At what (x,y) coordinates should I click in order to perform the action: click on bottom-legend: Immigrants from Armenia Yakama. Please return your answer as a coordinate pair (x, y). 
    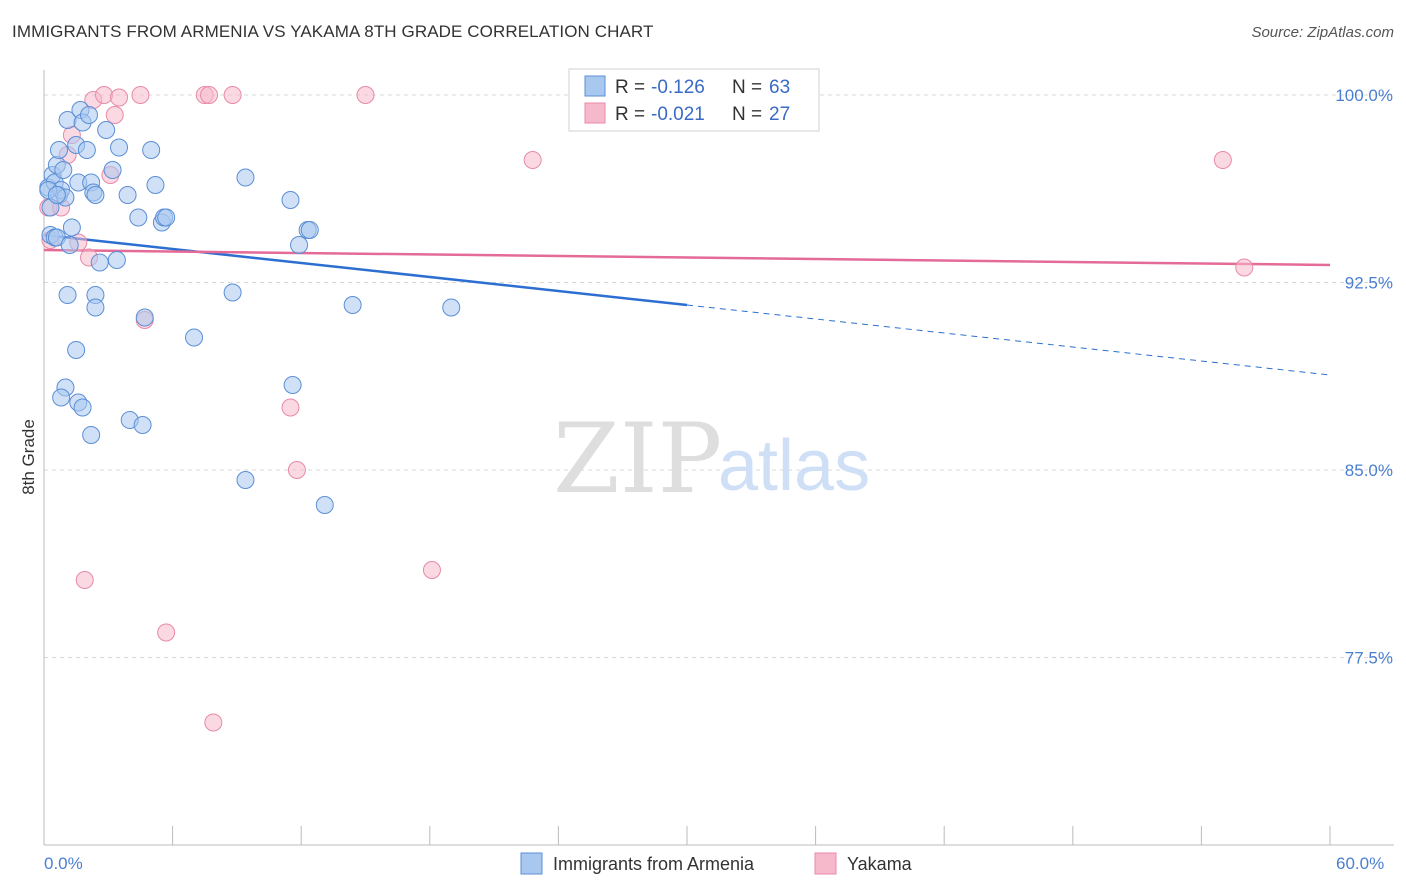
    Looking at the image, I should click on (716, 863).